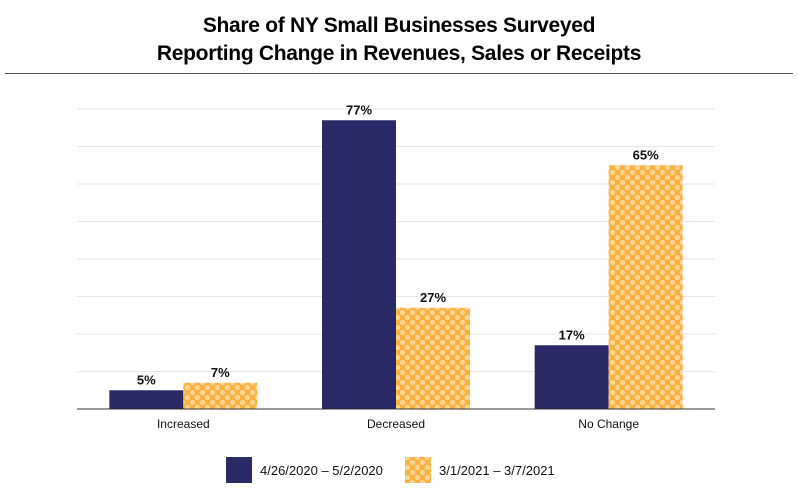  Describe the element at coordinates (220, 372) in the screenshot. I see `data-label: 7%` at that location.